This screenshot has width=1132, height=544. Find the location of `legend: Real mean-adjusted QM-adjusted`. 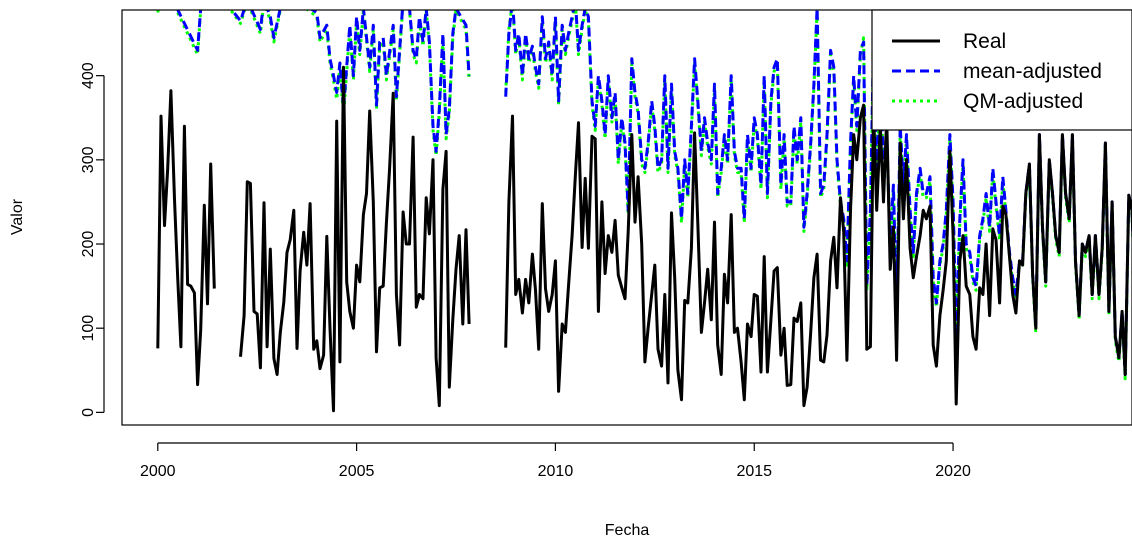

legend: Real mean-adjusted QM-adjusted is located at coordinates (1001, 70).